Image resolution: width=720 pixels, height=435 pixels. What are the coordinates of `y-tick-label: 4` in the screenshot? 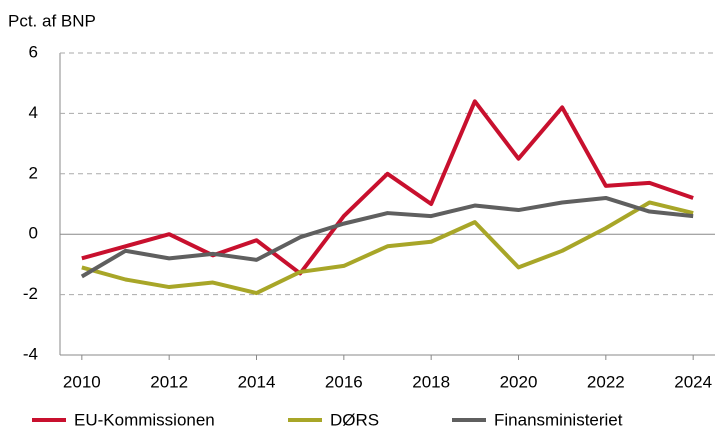 It's located at (33, 112).